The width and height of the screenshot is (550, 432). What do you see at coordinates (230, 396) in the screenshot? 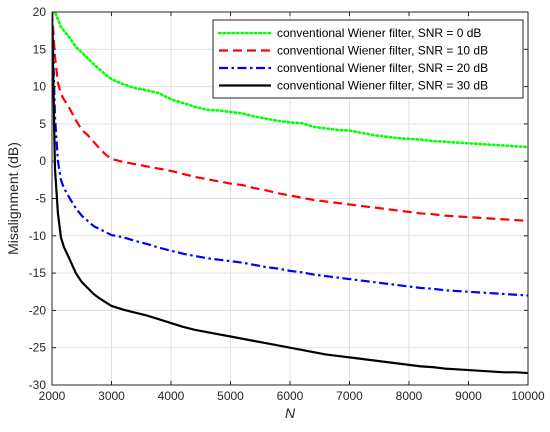
I see `x-tick-label: 5000` at bounding box center [230, 396].